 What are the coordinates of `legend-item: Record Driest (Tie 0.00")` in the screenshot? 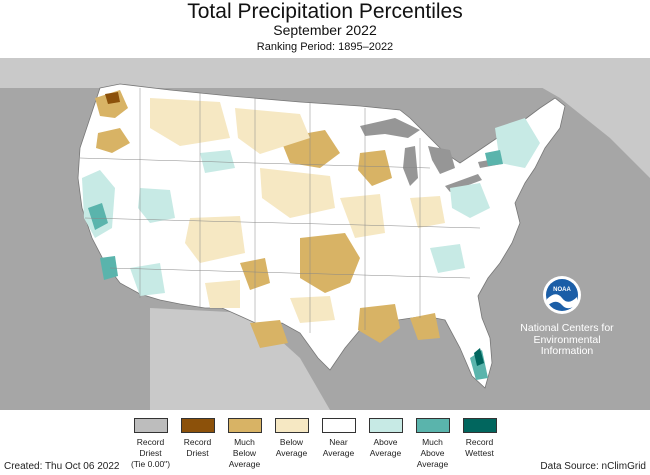 It's located at (150, 444).